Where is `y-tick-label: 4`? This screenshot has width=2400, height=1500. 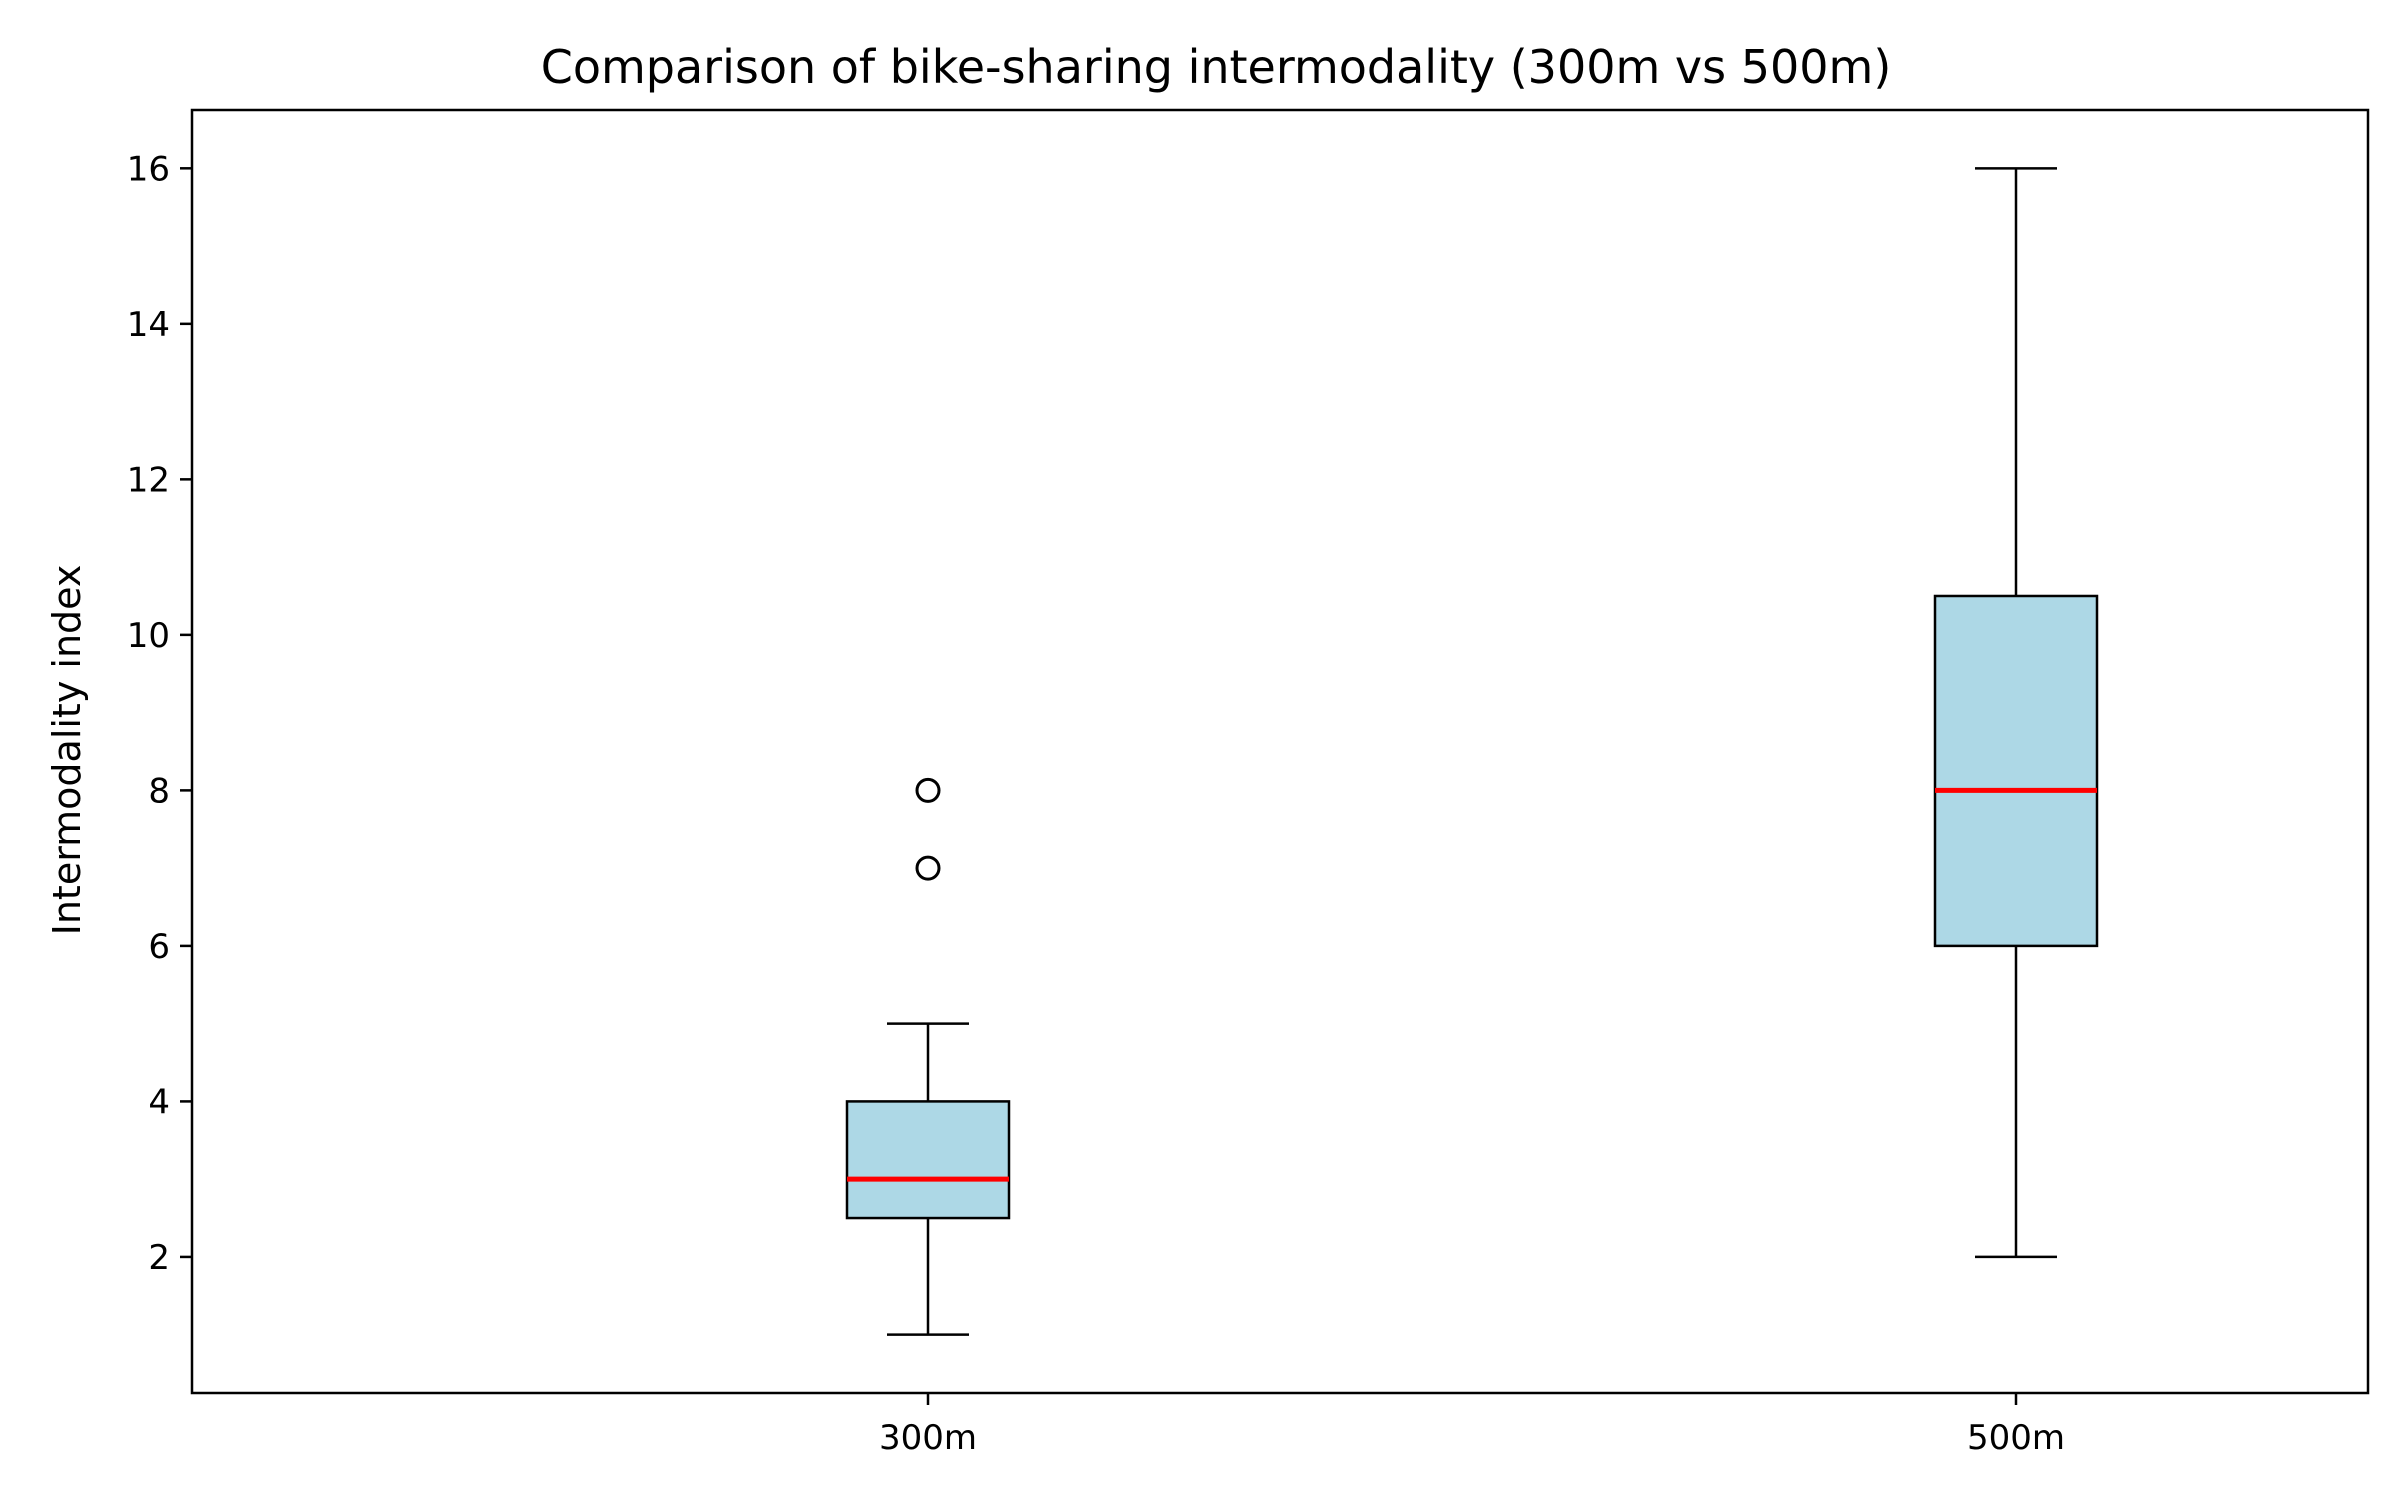 y-tick-label: 4 is located at coordinates (159, 1102).